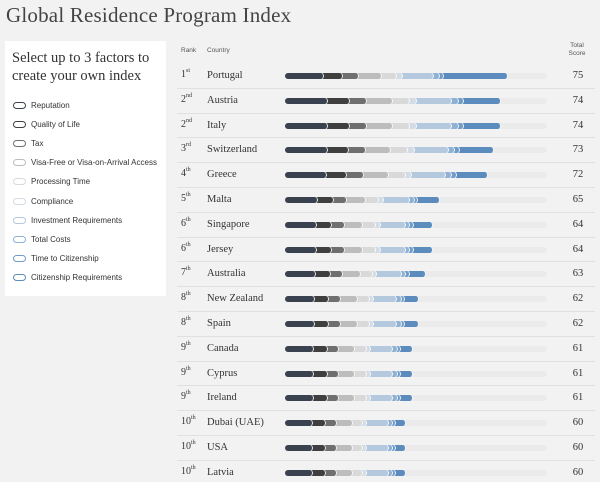 The image size is (600, 482). Describe the element at coordinates (386, 448) in the screenshot. I see `table-row: 10th USA 60` at that location.